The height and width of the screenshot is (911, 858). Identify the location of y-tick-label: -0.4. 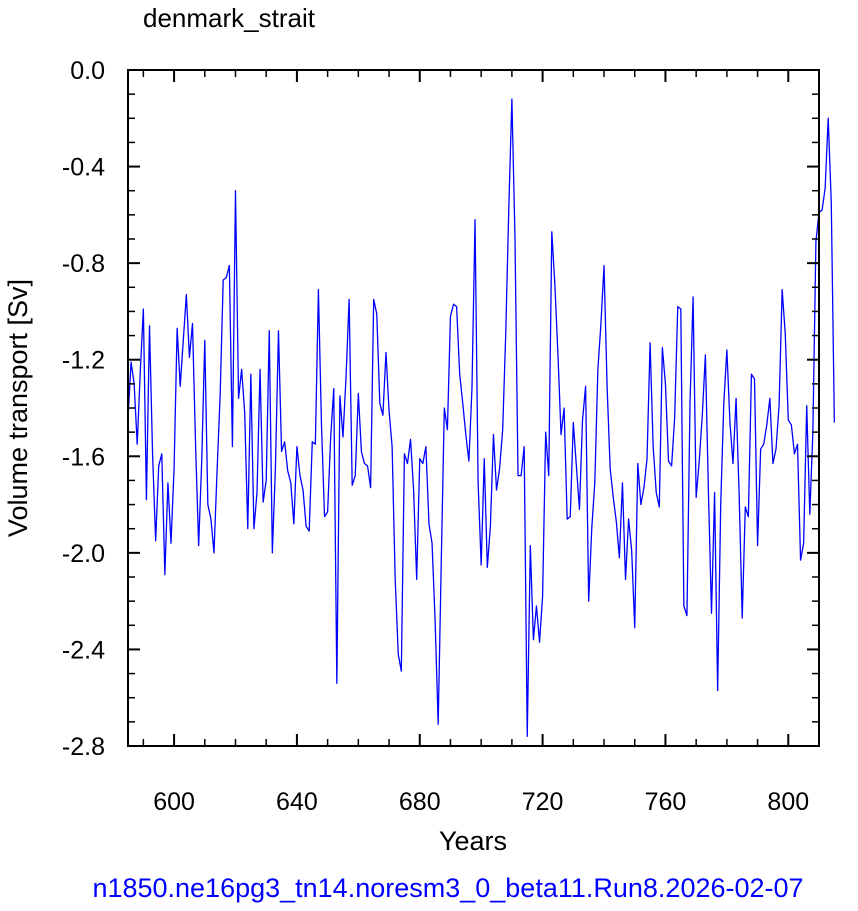
(83, 168).